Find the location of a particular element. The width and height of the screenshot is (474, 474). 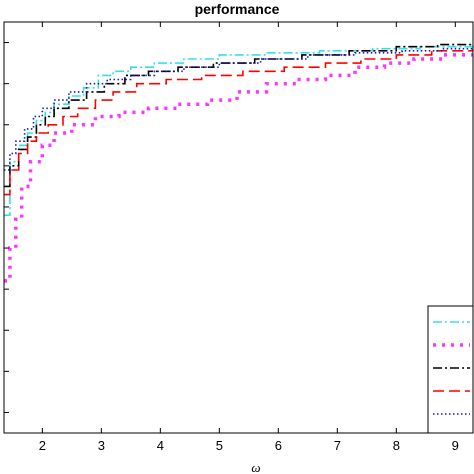

x-tick-label: 4 is located at coordinates (160, 445).